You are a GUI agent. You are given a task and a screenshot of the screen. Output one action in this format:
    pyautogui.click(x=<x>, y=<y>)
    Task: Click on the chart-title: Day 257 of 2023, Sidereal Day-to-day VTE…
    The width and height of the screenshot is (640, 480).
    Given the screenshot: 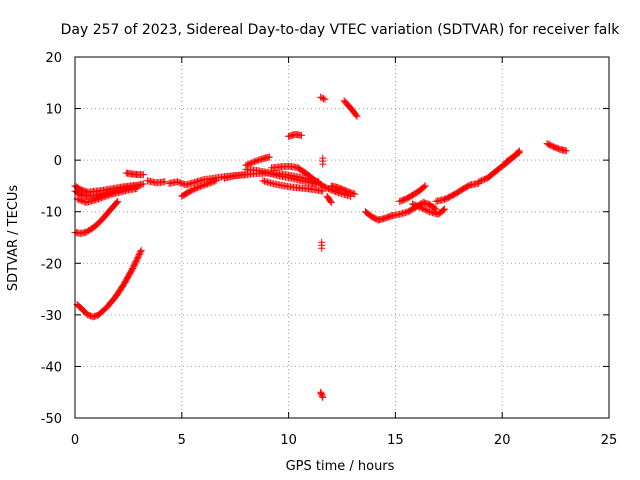 What is the action you would take?
    pyautogui.click(x=341, y=30)
    